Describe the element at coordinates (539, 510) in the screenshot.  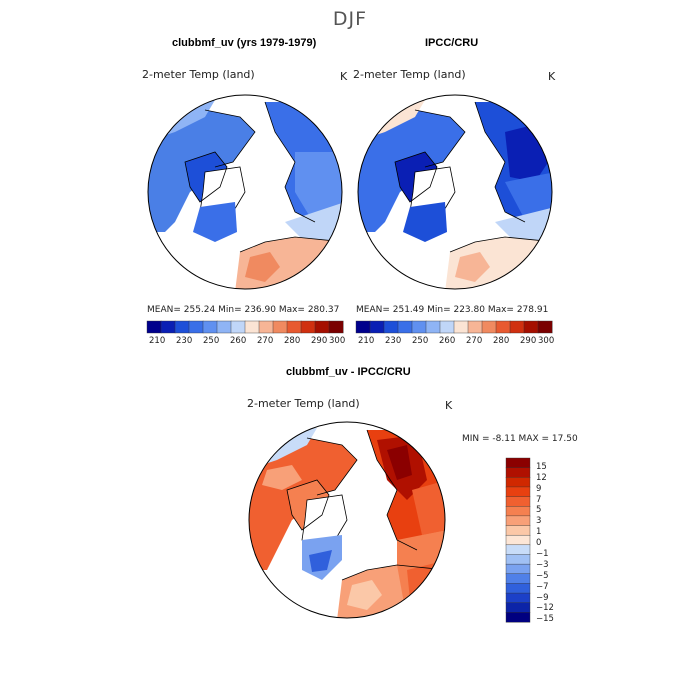
I see `colorbar-tick: 5` at that location.